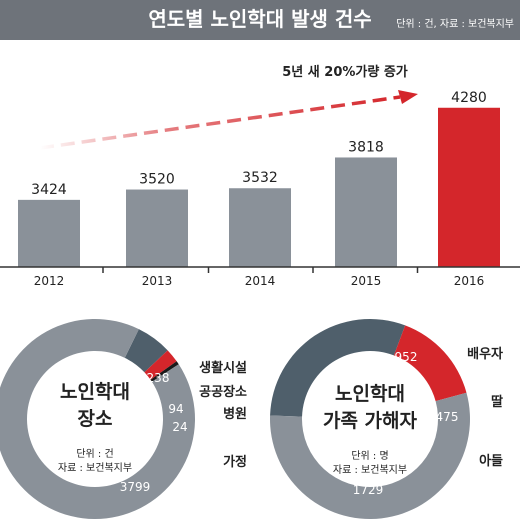 The height and width of the screenshot is (523, 520). Describe the element at coordinates (179, 427) in the screenshot. I see `donut1-value-label-2: 24` at that location.